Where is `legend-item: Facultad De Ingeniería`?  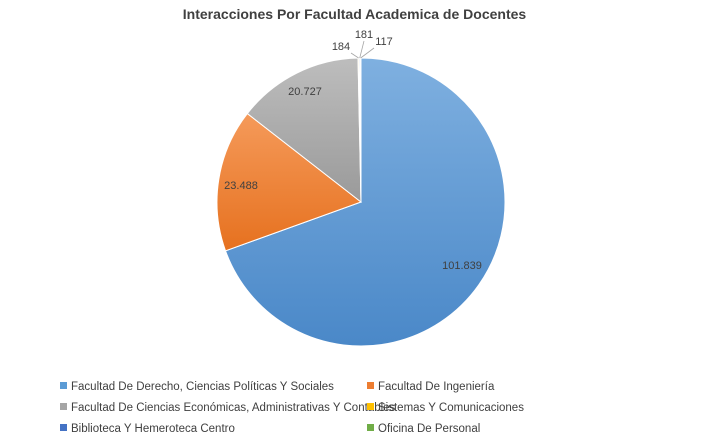 legend-item: Facultad De Ingeniería is located at coordinates (430, 387).